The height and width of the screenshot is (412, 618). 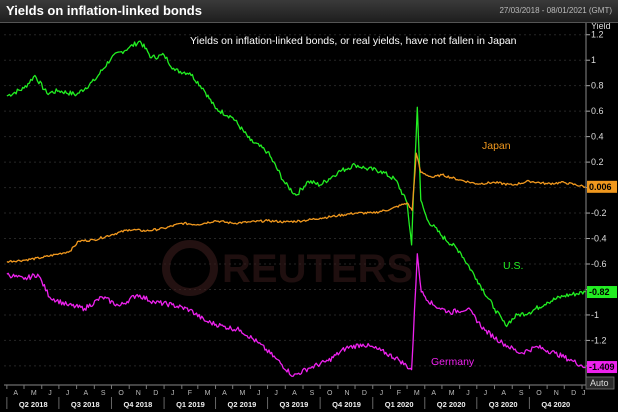 I want to click on series-label-us: U.S., so click(x=513, y=266).